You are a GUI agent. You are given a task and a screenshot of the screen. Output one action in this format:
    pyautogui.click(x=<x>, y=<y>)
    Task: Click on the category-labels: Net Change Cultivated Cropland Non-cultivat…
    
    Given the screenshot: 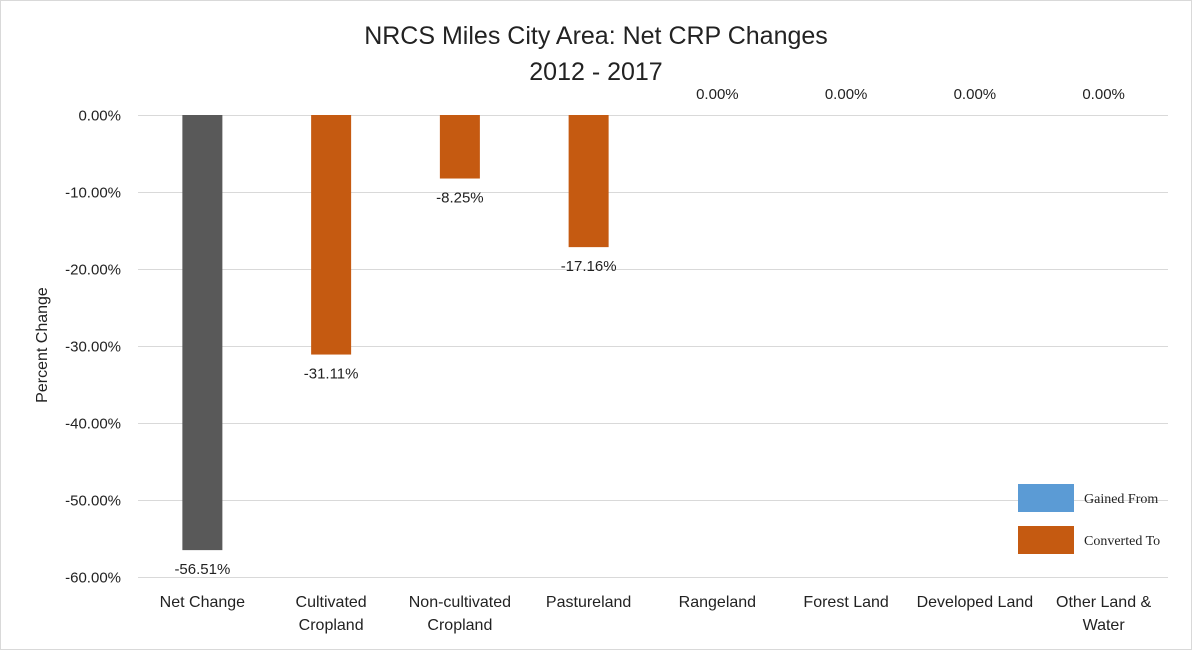 What is the action you would take?
    pyautogui.click(x=656, y=614)
    